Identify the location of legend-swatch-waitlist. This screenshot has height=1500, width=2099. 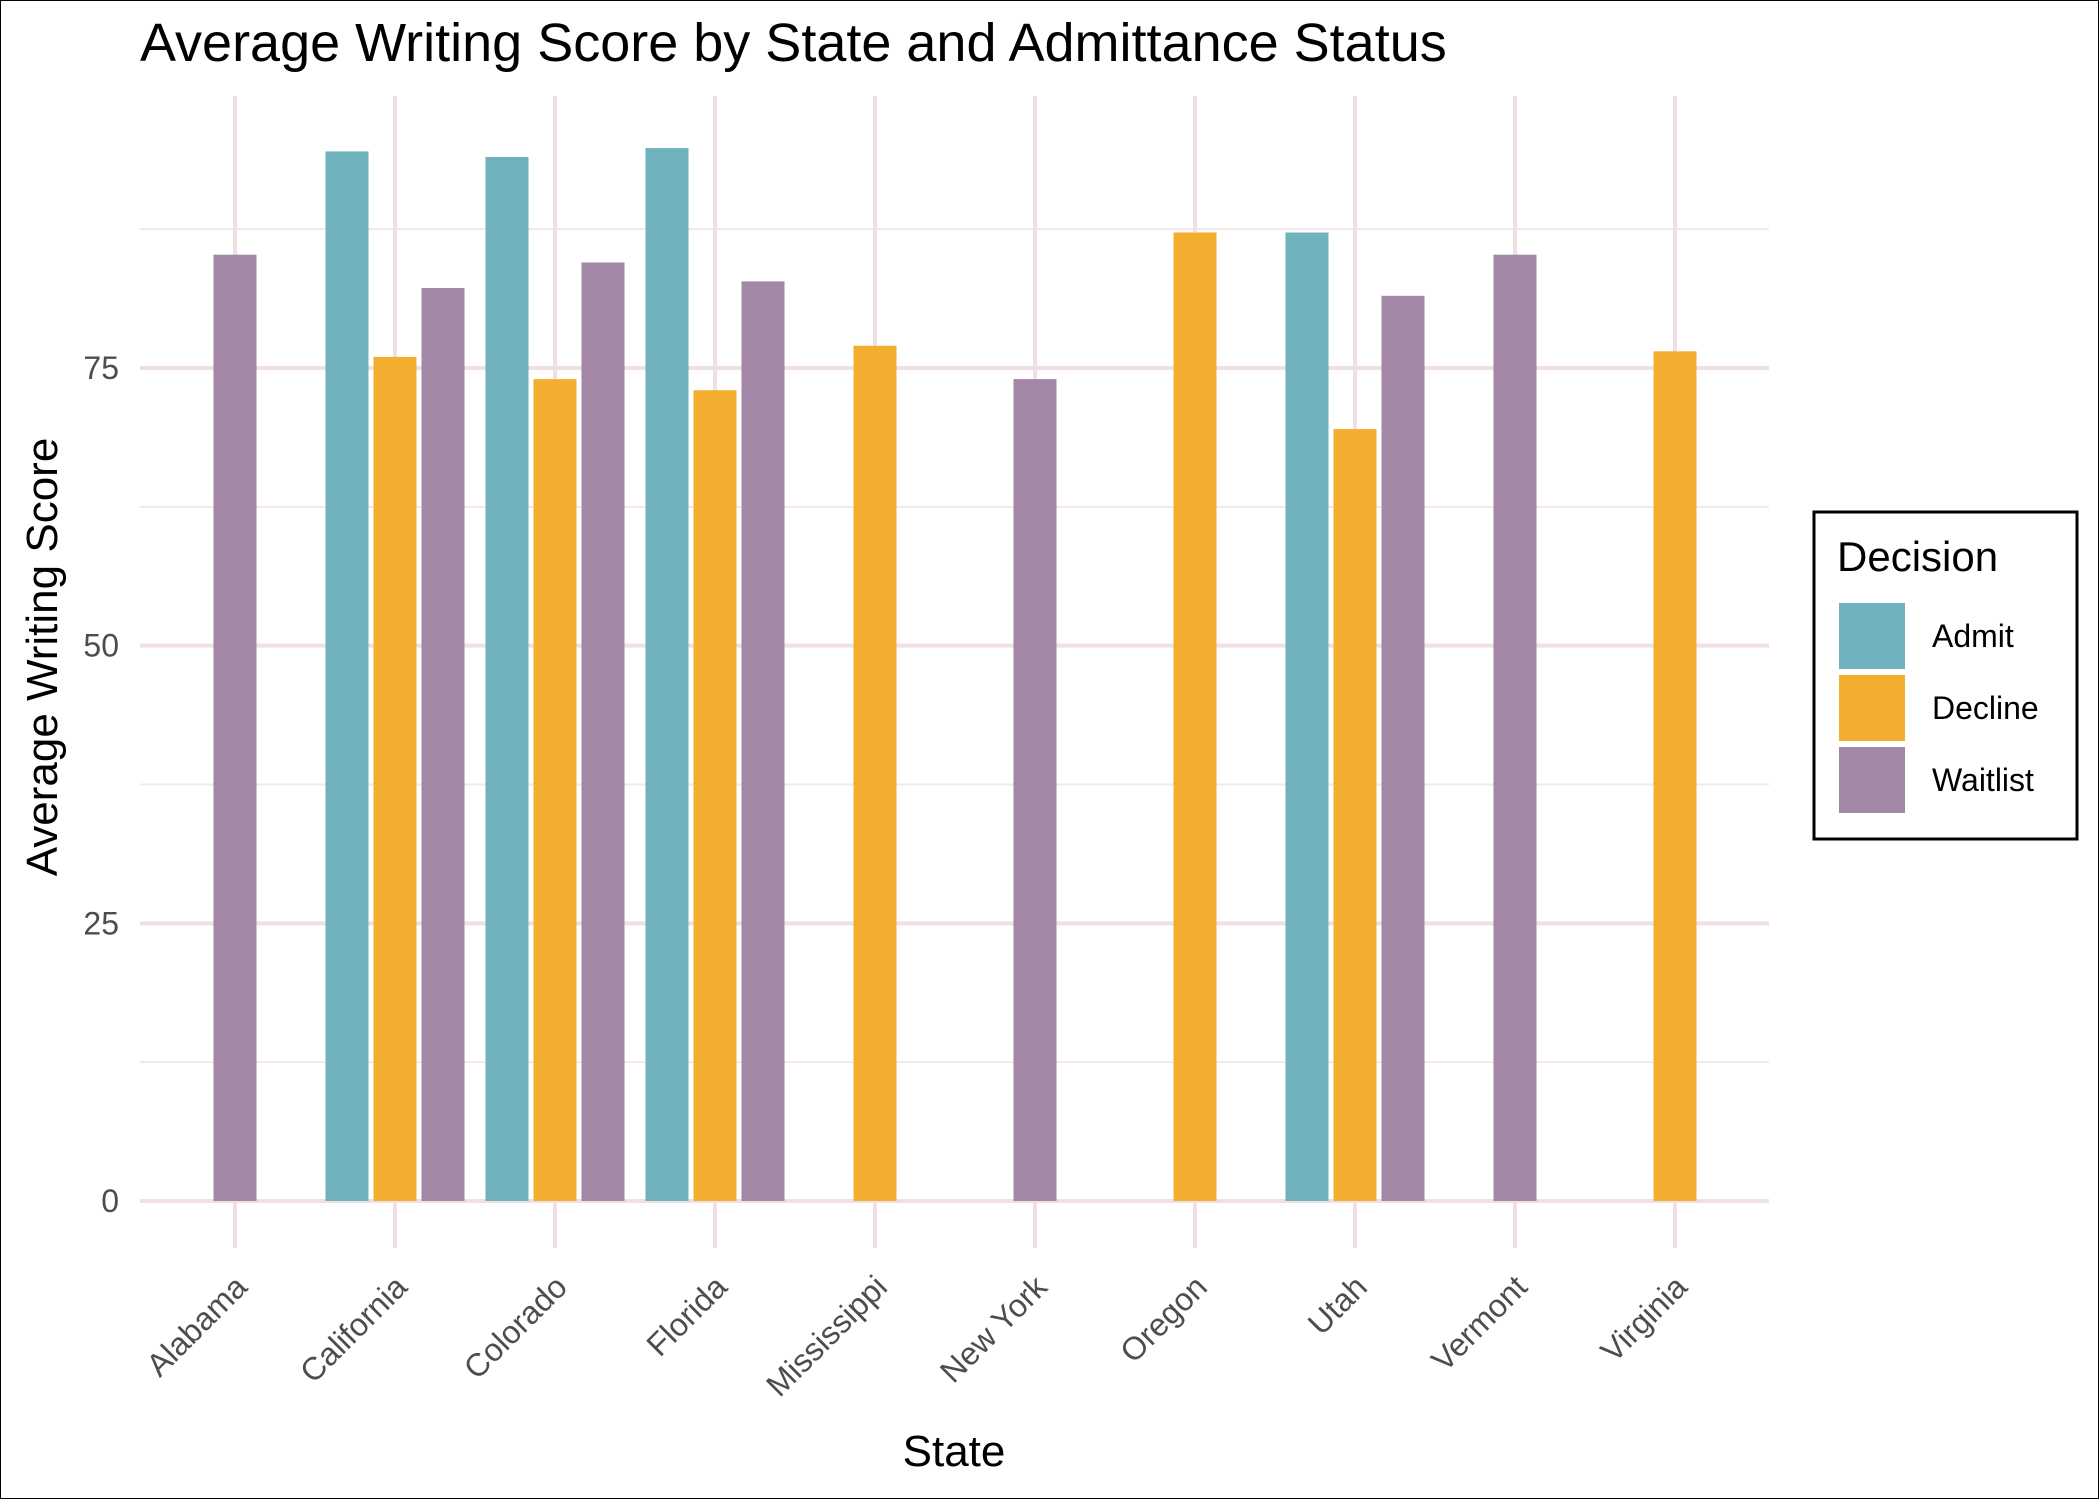
(1872, 780).